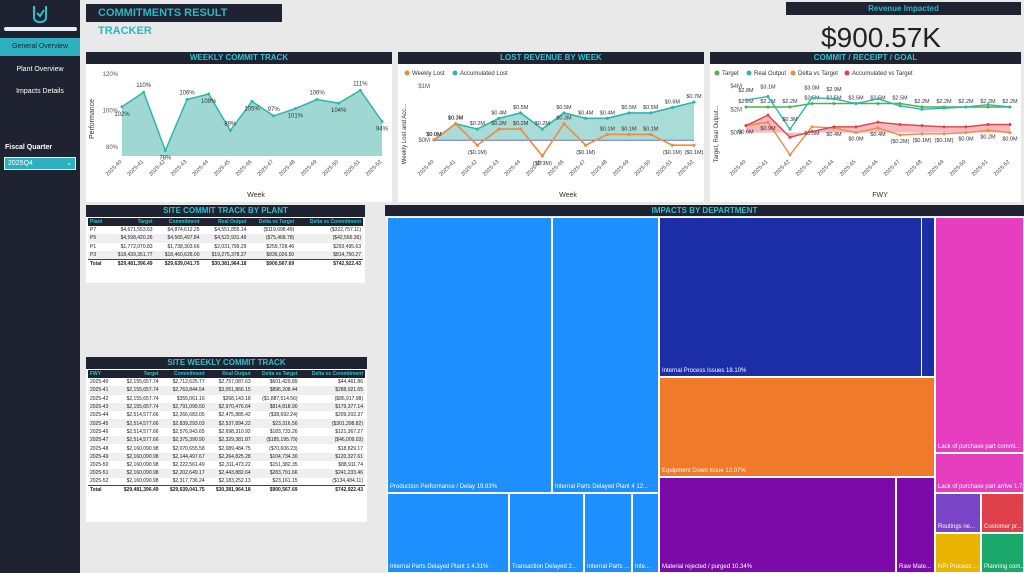  Describe the element at coordinates (142, 382) in the screenshot. I see `table-cell: $2,155,657.74` at that location.